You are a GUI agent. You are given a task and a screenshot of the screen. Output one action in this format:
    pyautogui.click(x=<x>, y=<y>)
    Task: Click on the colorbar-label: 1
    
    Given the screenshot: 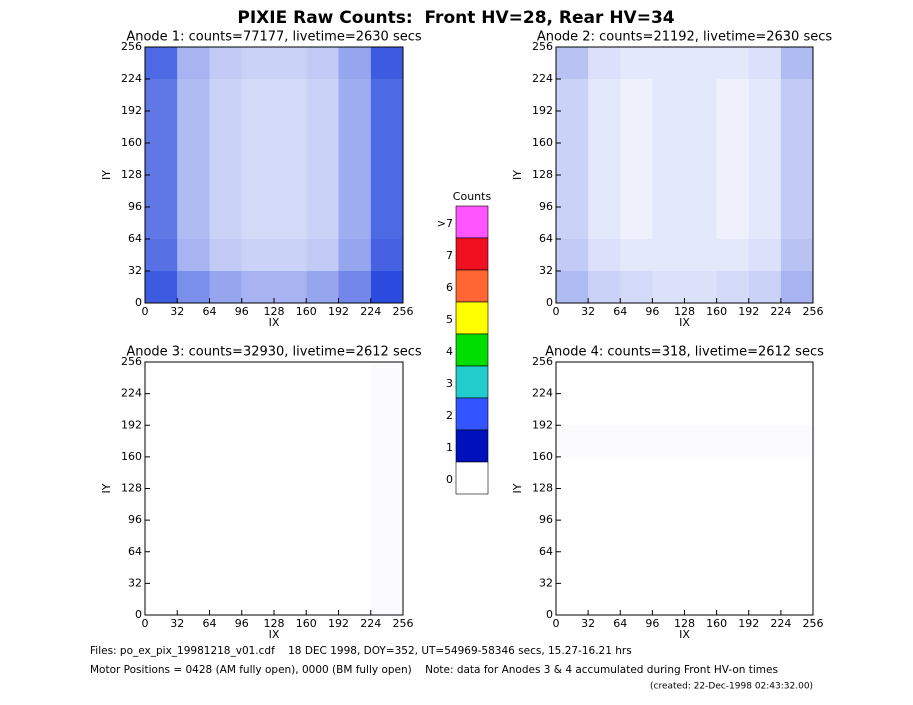 What is the action you would take?
    pyautogui.click(x=449, y=447)
    